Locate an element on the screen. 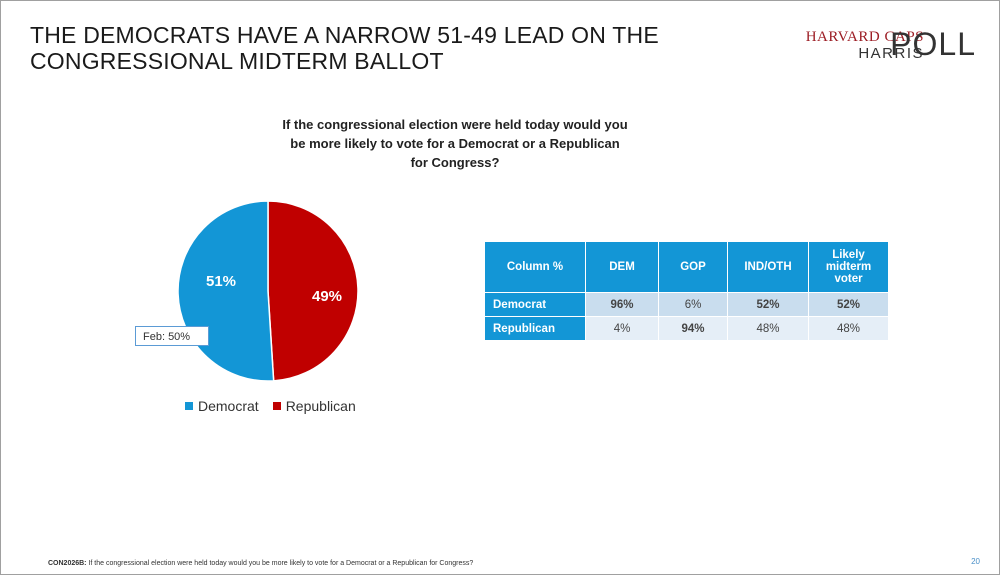 The height and width of the screenshot is (575, 1000). chart-legend: Democrat Republican is located at coordinates (270, 406).